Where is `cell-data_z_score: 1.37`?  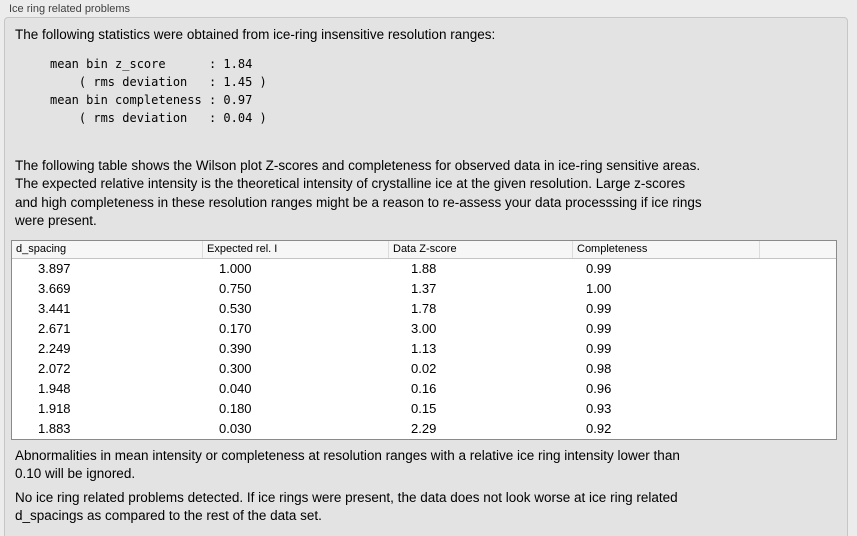
cell-data_z_score: 1.37 is located at coordinates (424, 288).